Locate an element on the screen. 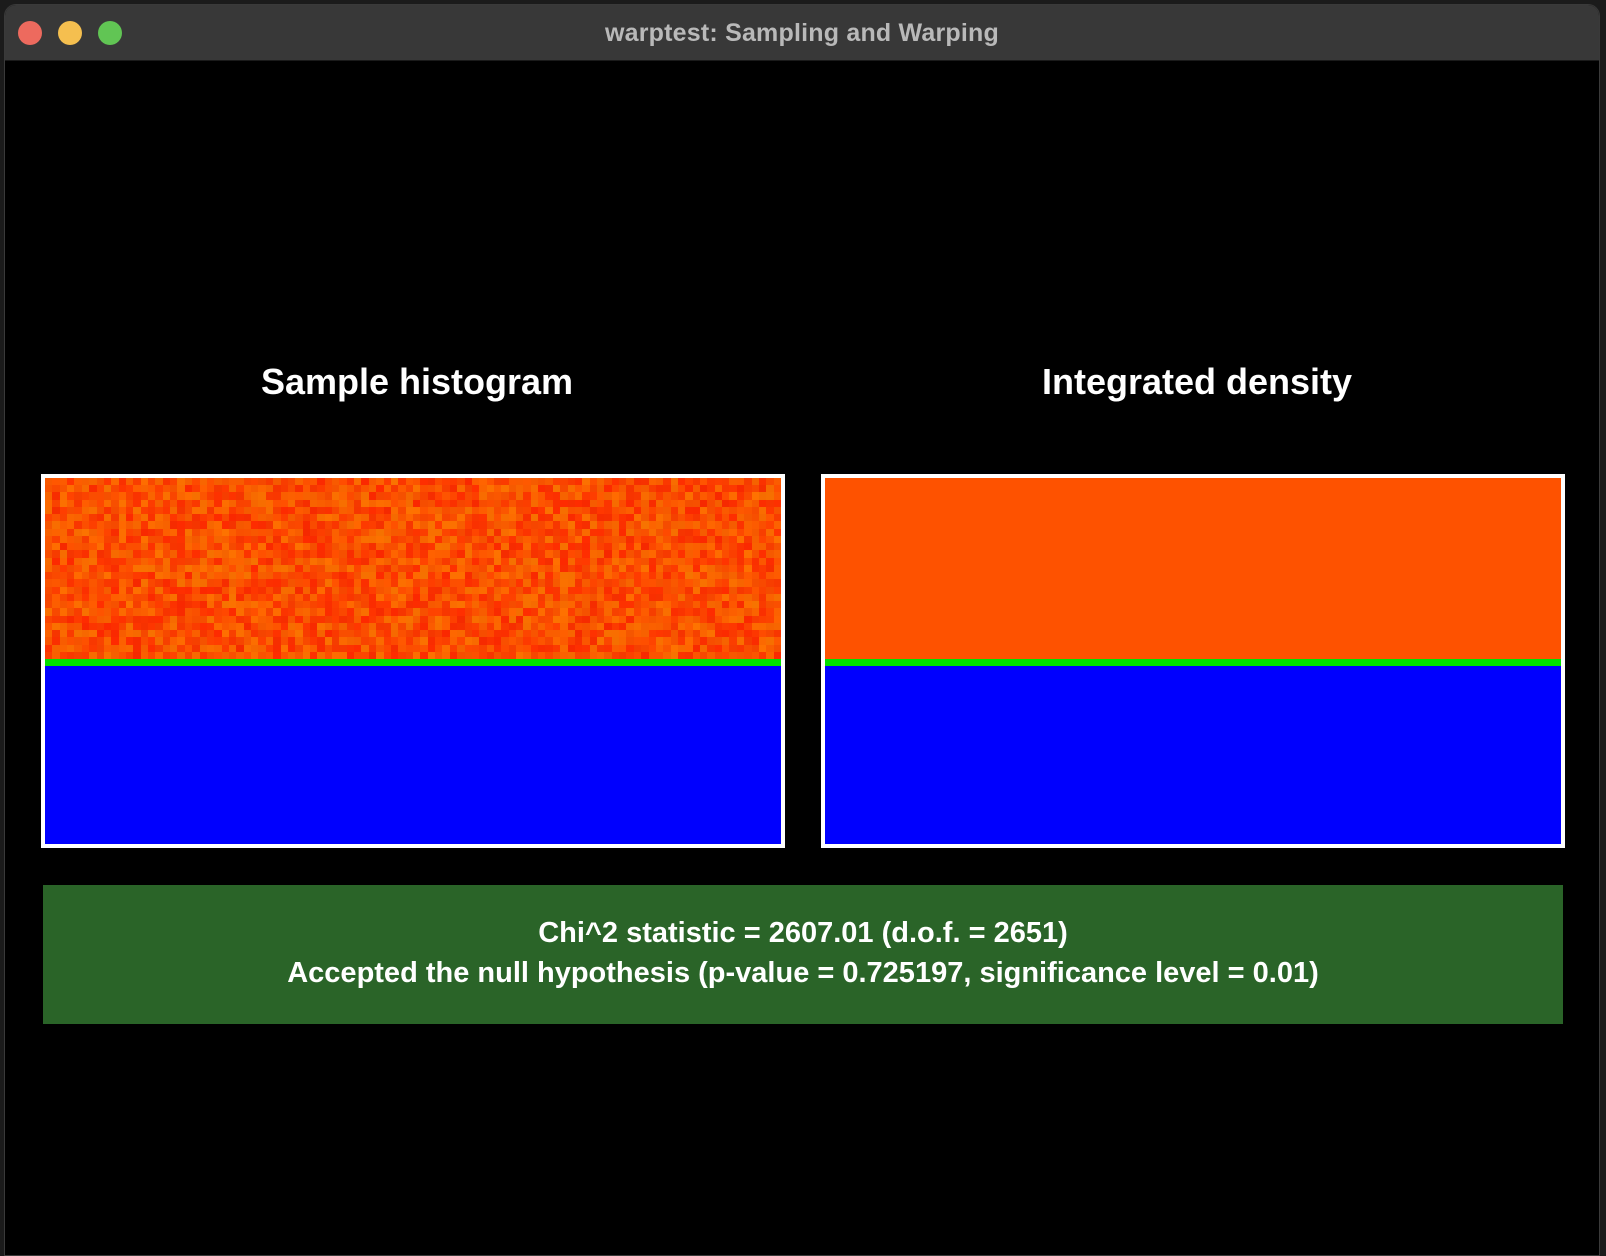 The width and height of the screenshot is (1606, 1256). integrated-density-boundary-line is located at coordinates (1193, 662).